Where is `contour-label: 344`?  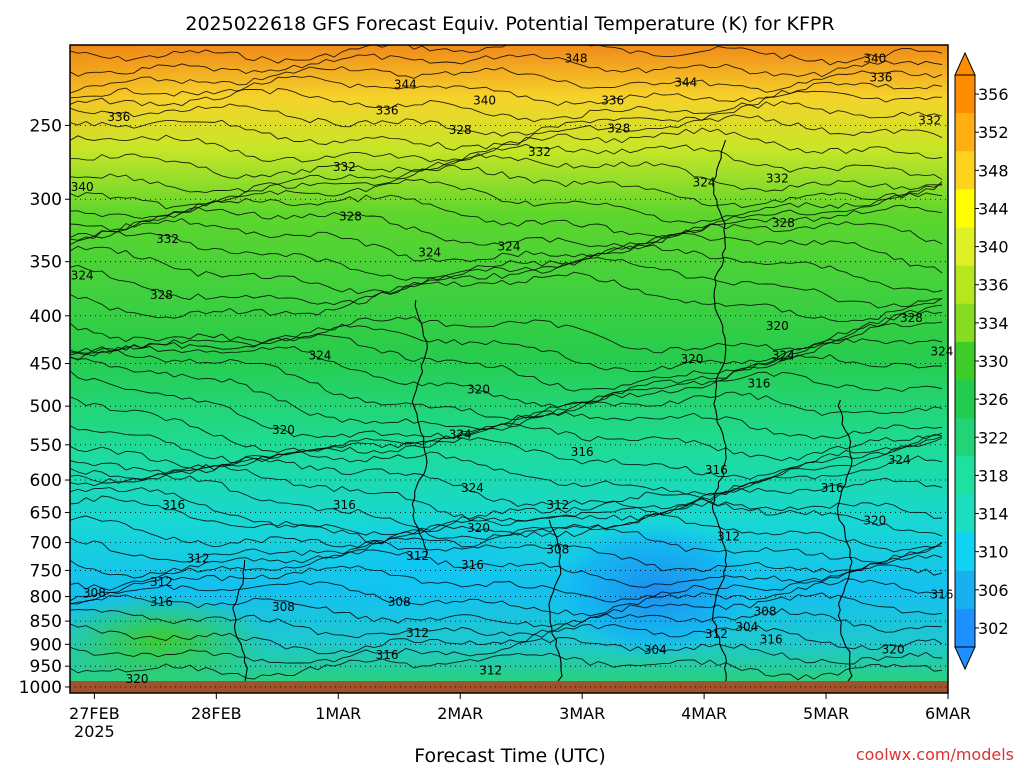 contour-label: 344 is located at coordinates (405, 85).